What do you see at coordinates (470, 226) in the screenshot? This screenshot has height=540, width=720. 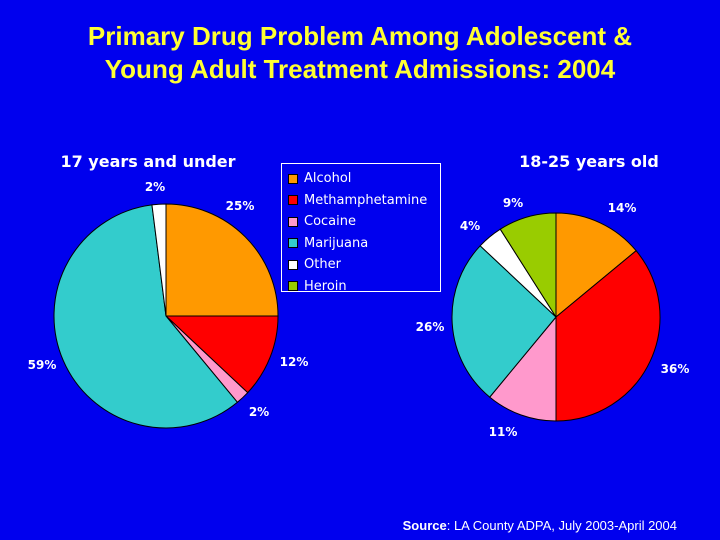 I see `pie2-label-other: 4%` at bounding box center [470, 226].